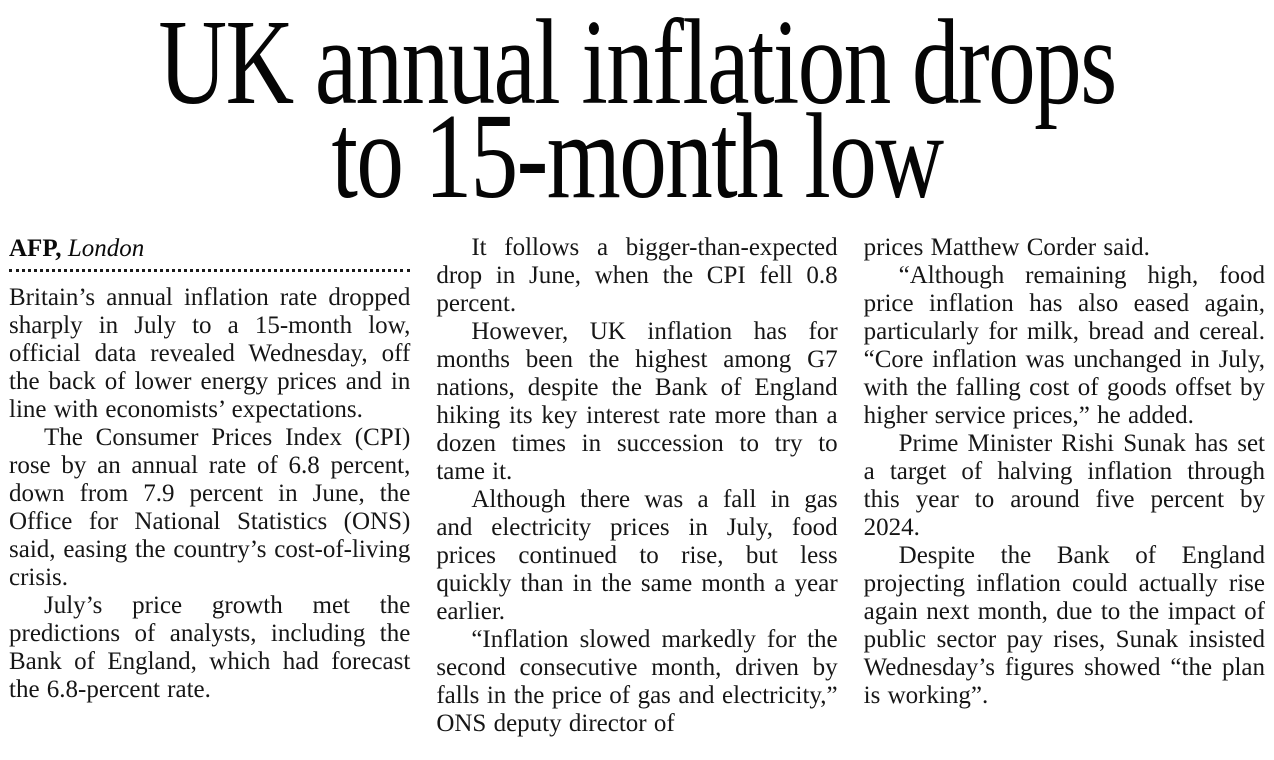 Image resolution: width=1274 pixels, height=760 pixels. Describe the element at coordinates (106, 248) in the screenshot. I see `byline-location: London` at that location.